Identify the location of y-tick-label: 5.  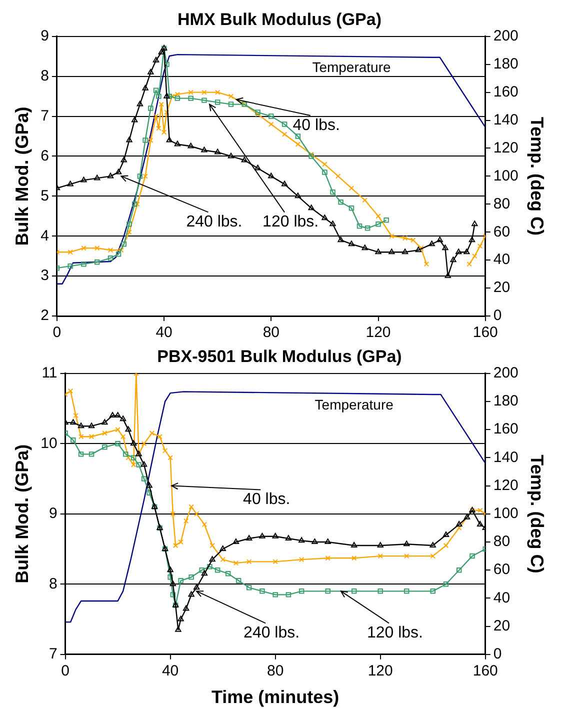
(44, 195).